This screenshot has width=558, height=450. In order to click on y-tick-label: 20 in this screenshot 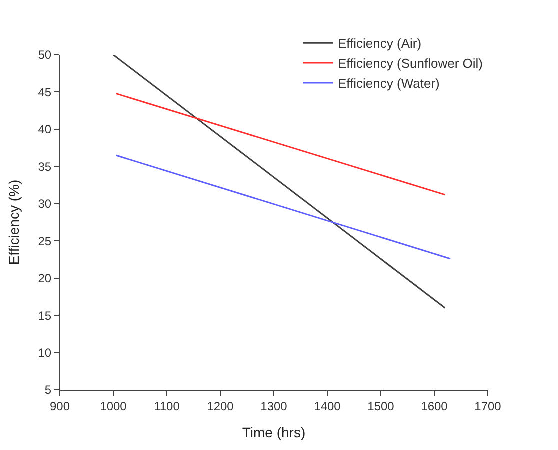, I will do `click(45, 279)`.